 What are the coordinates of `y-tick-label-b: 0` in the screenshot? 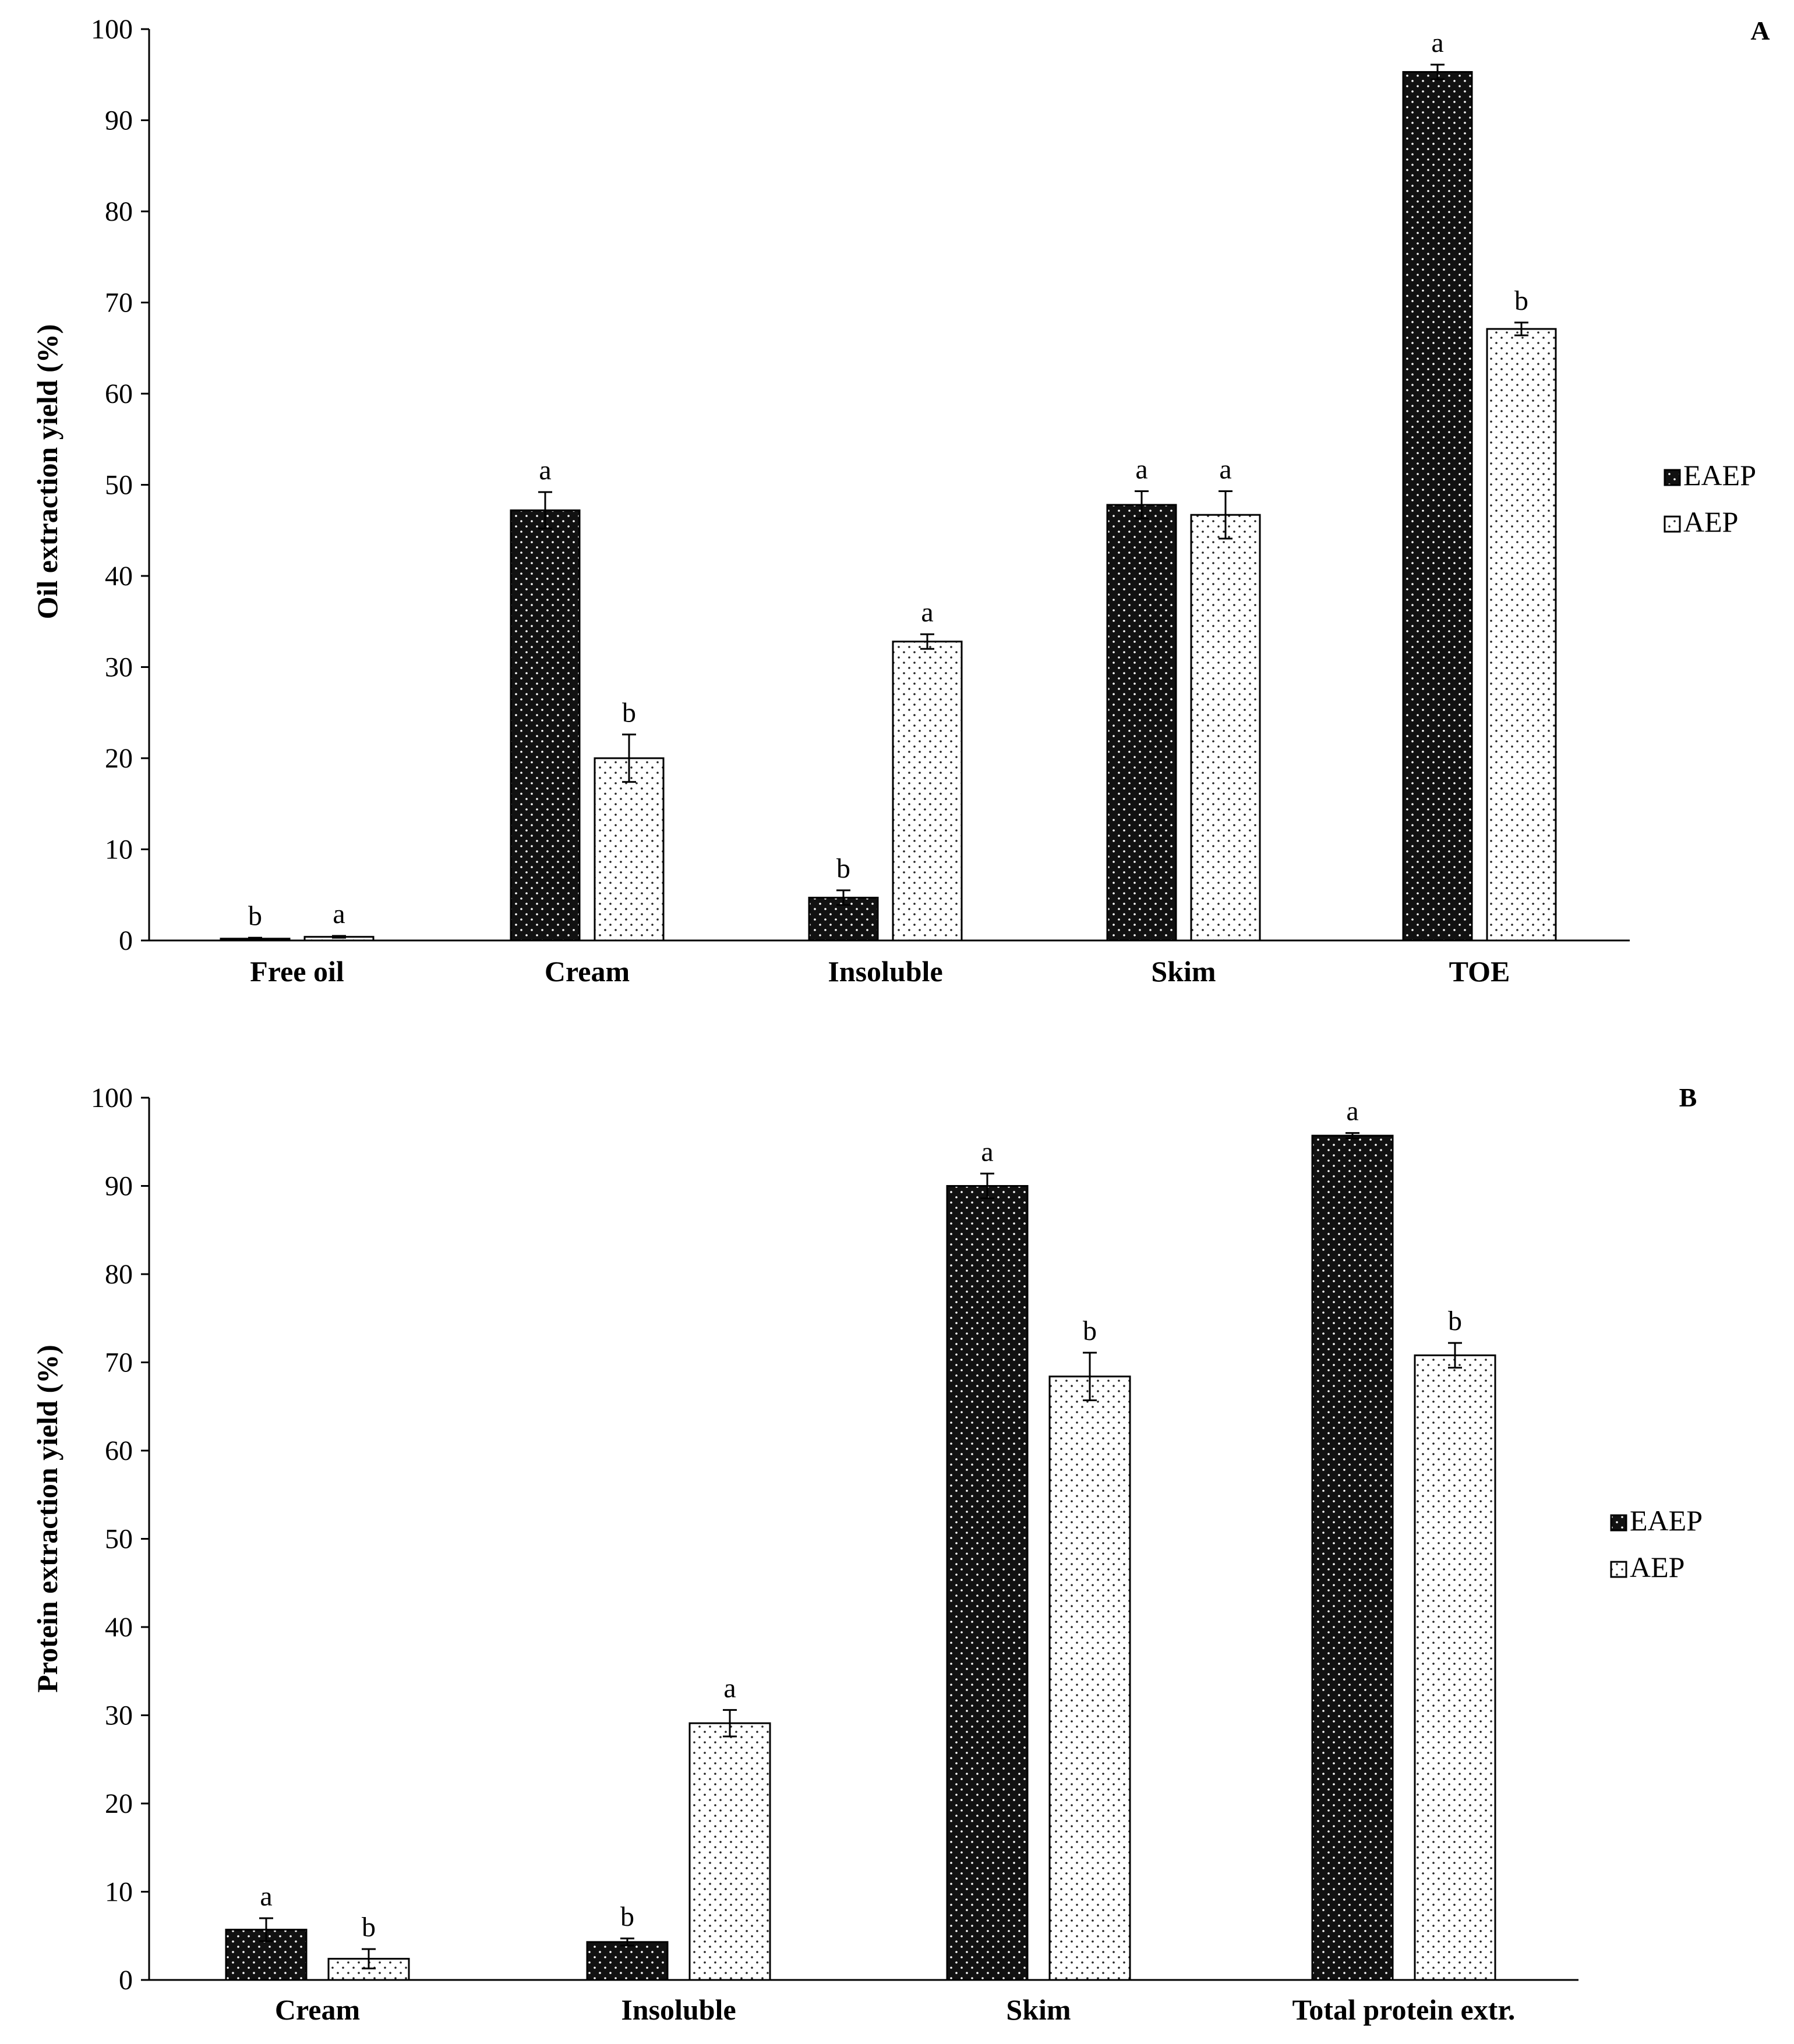 It's located at (126, 1981).